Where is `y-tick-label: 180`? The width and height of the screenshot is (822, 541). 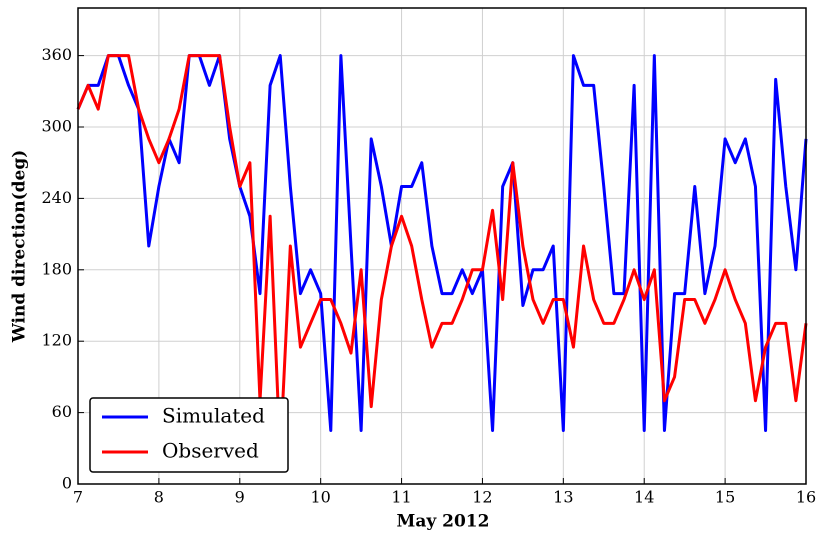 y-tick-label: 180 is located at coordinates (56, 268).